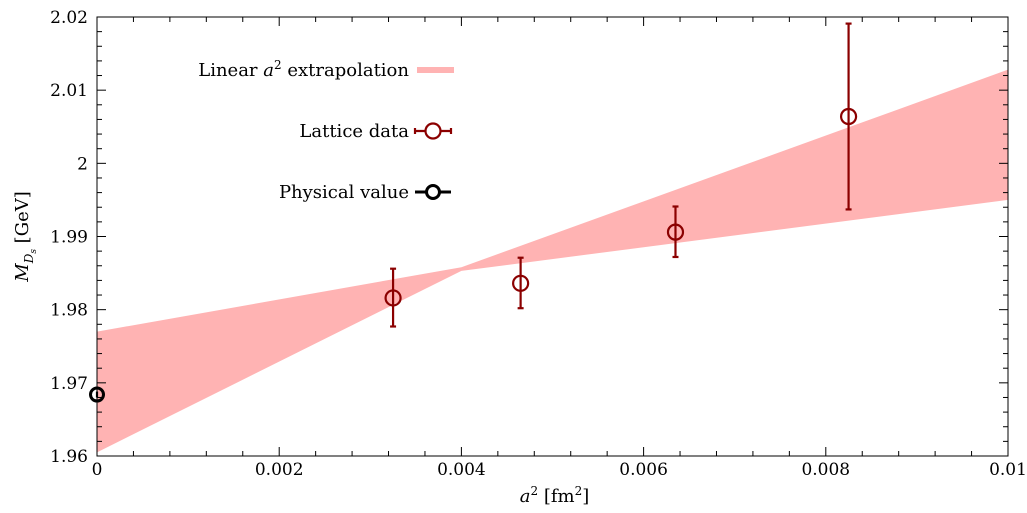 The width and height of the screenshot is (1027, 513). Describe the element at coordinates (97, 394) in the screenshot. I see `physical-value-point` at that location.